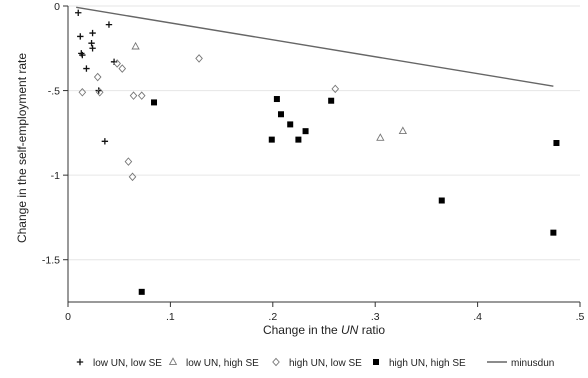 This screenshot has height=378, width=588. I want to click on y-tick-label: -1.5, so click(51, 261).